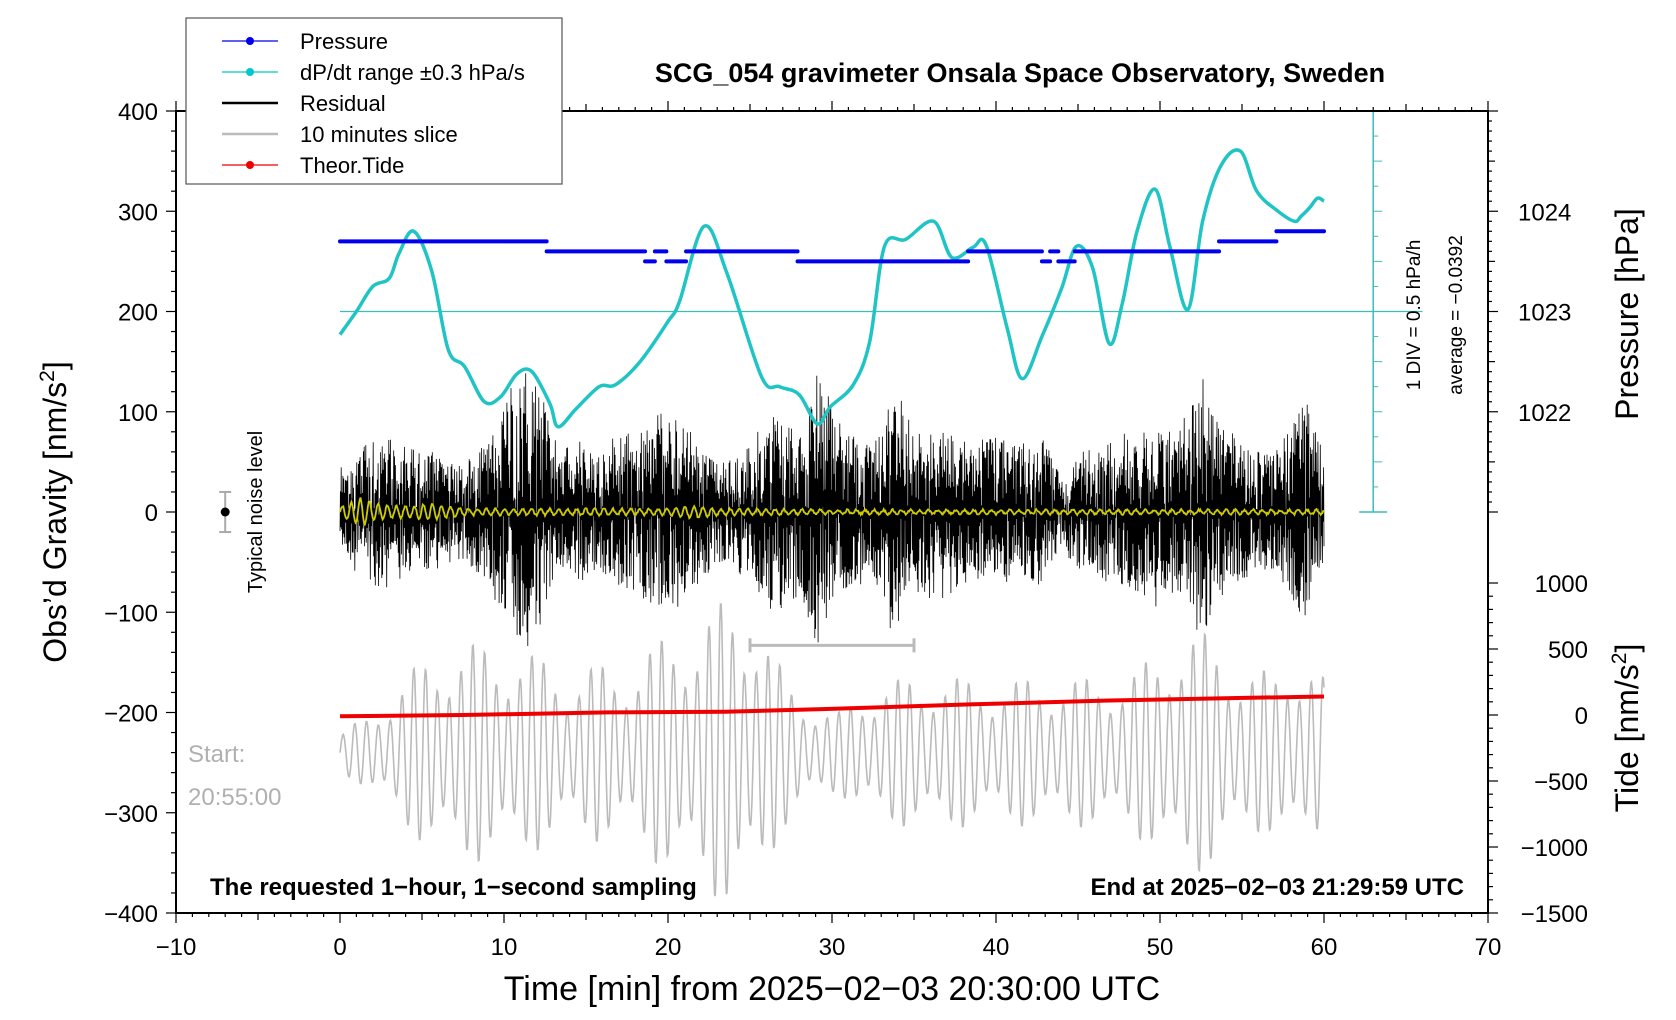  I want to click on y-tick-label: −300, so click(131, 814).